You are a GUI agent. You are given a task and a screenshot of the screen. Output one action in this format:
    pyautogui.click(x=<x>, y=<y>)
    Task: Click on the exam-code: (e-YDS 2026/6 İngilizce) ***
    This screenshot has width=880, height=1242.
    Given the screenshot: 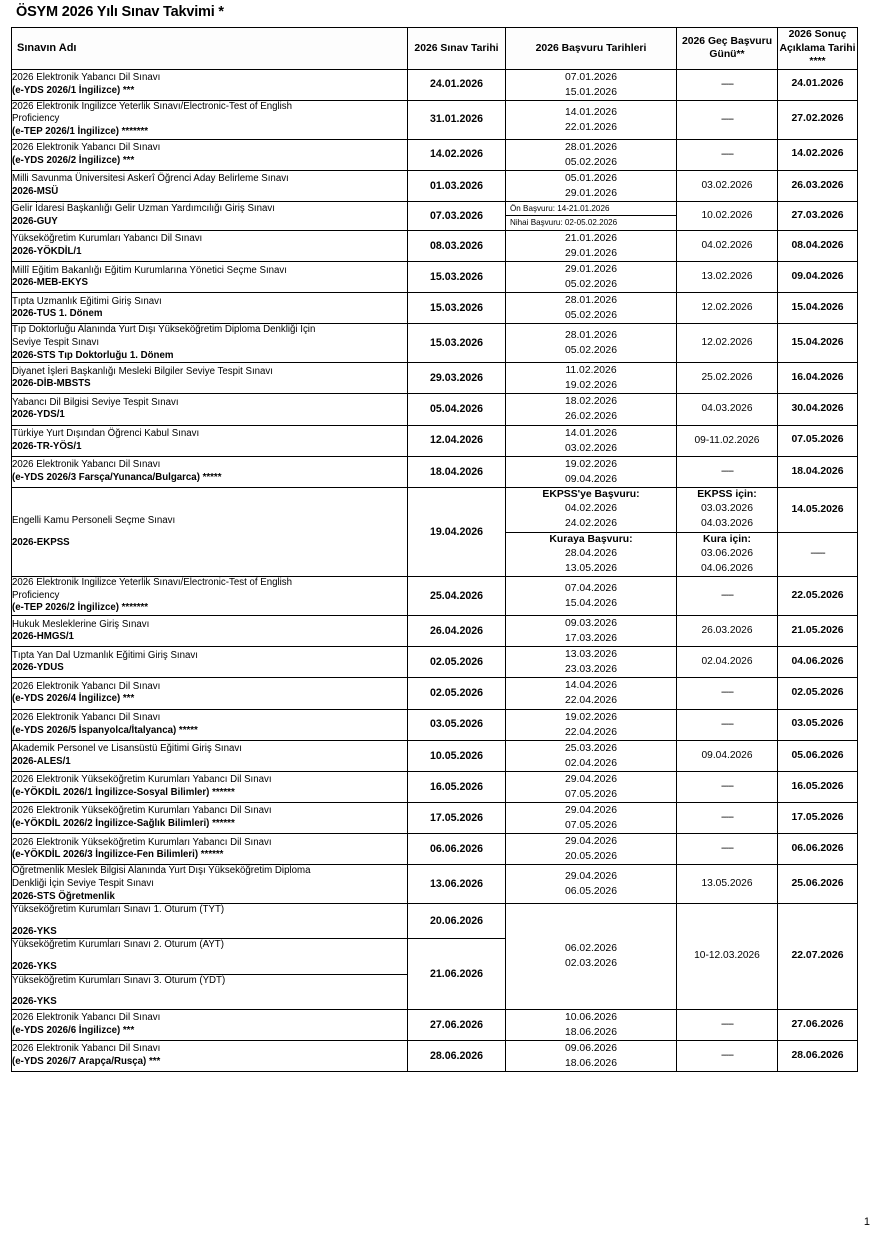 What is the action you would take?
    pyautogui.click(x=73, y=1030)
    